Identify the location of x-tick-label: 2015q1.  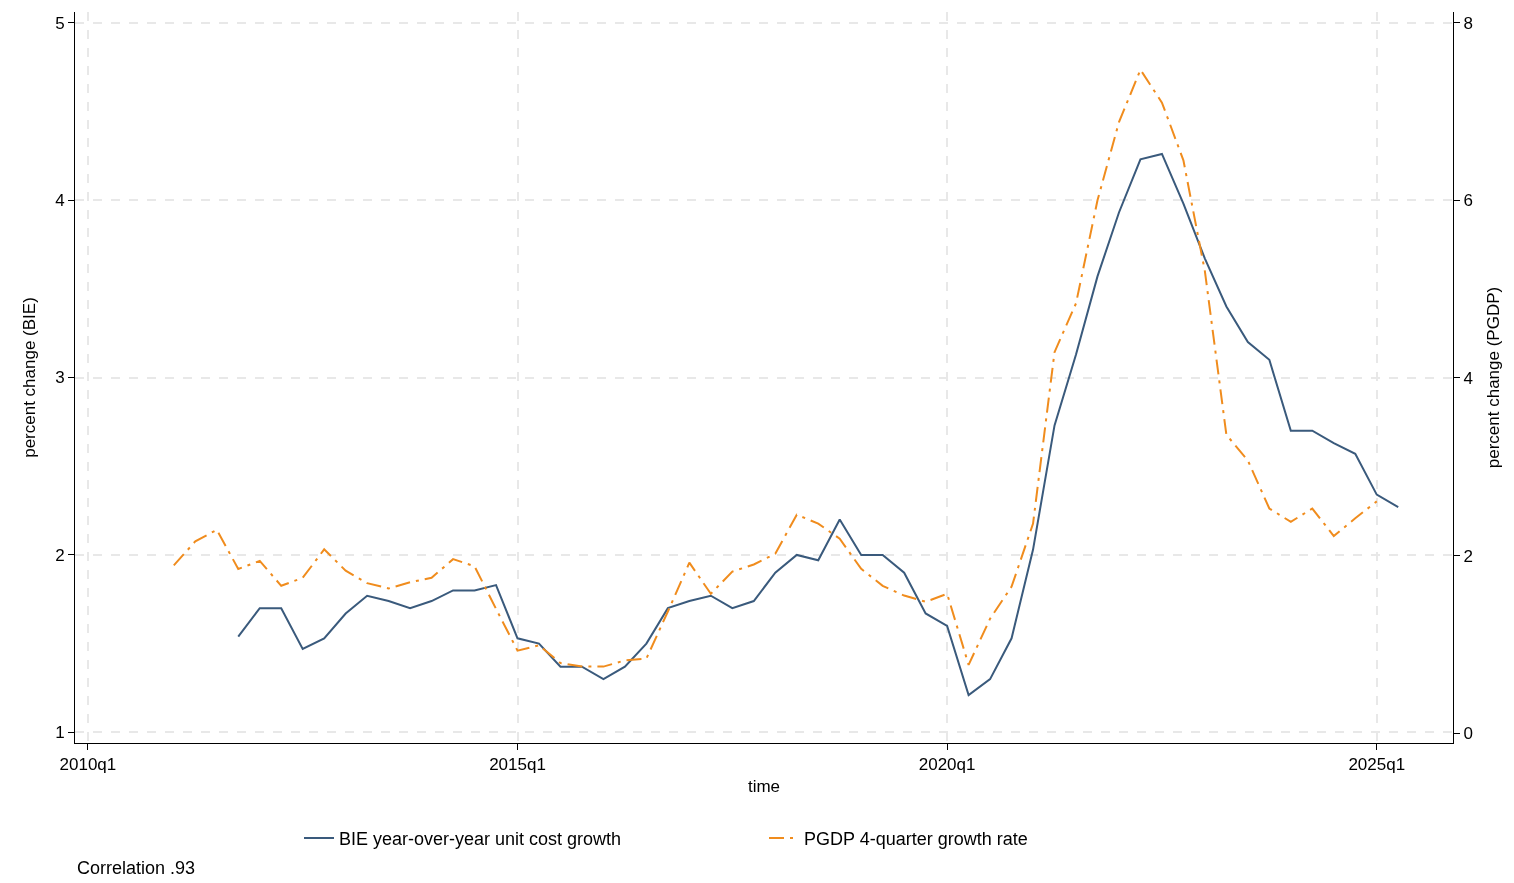
(517, 765).